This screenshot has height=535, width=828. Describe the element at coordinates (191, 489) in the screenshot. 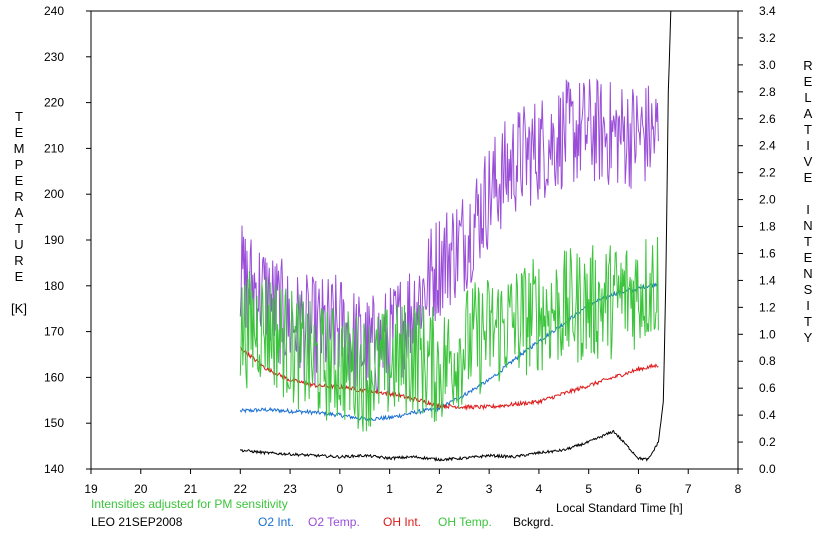

I see `x-tick-label: 21` at that location.